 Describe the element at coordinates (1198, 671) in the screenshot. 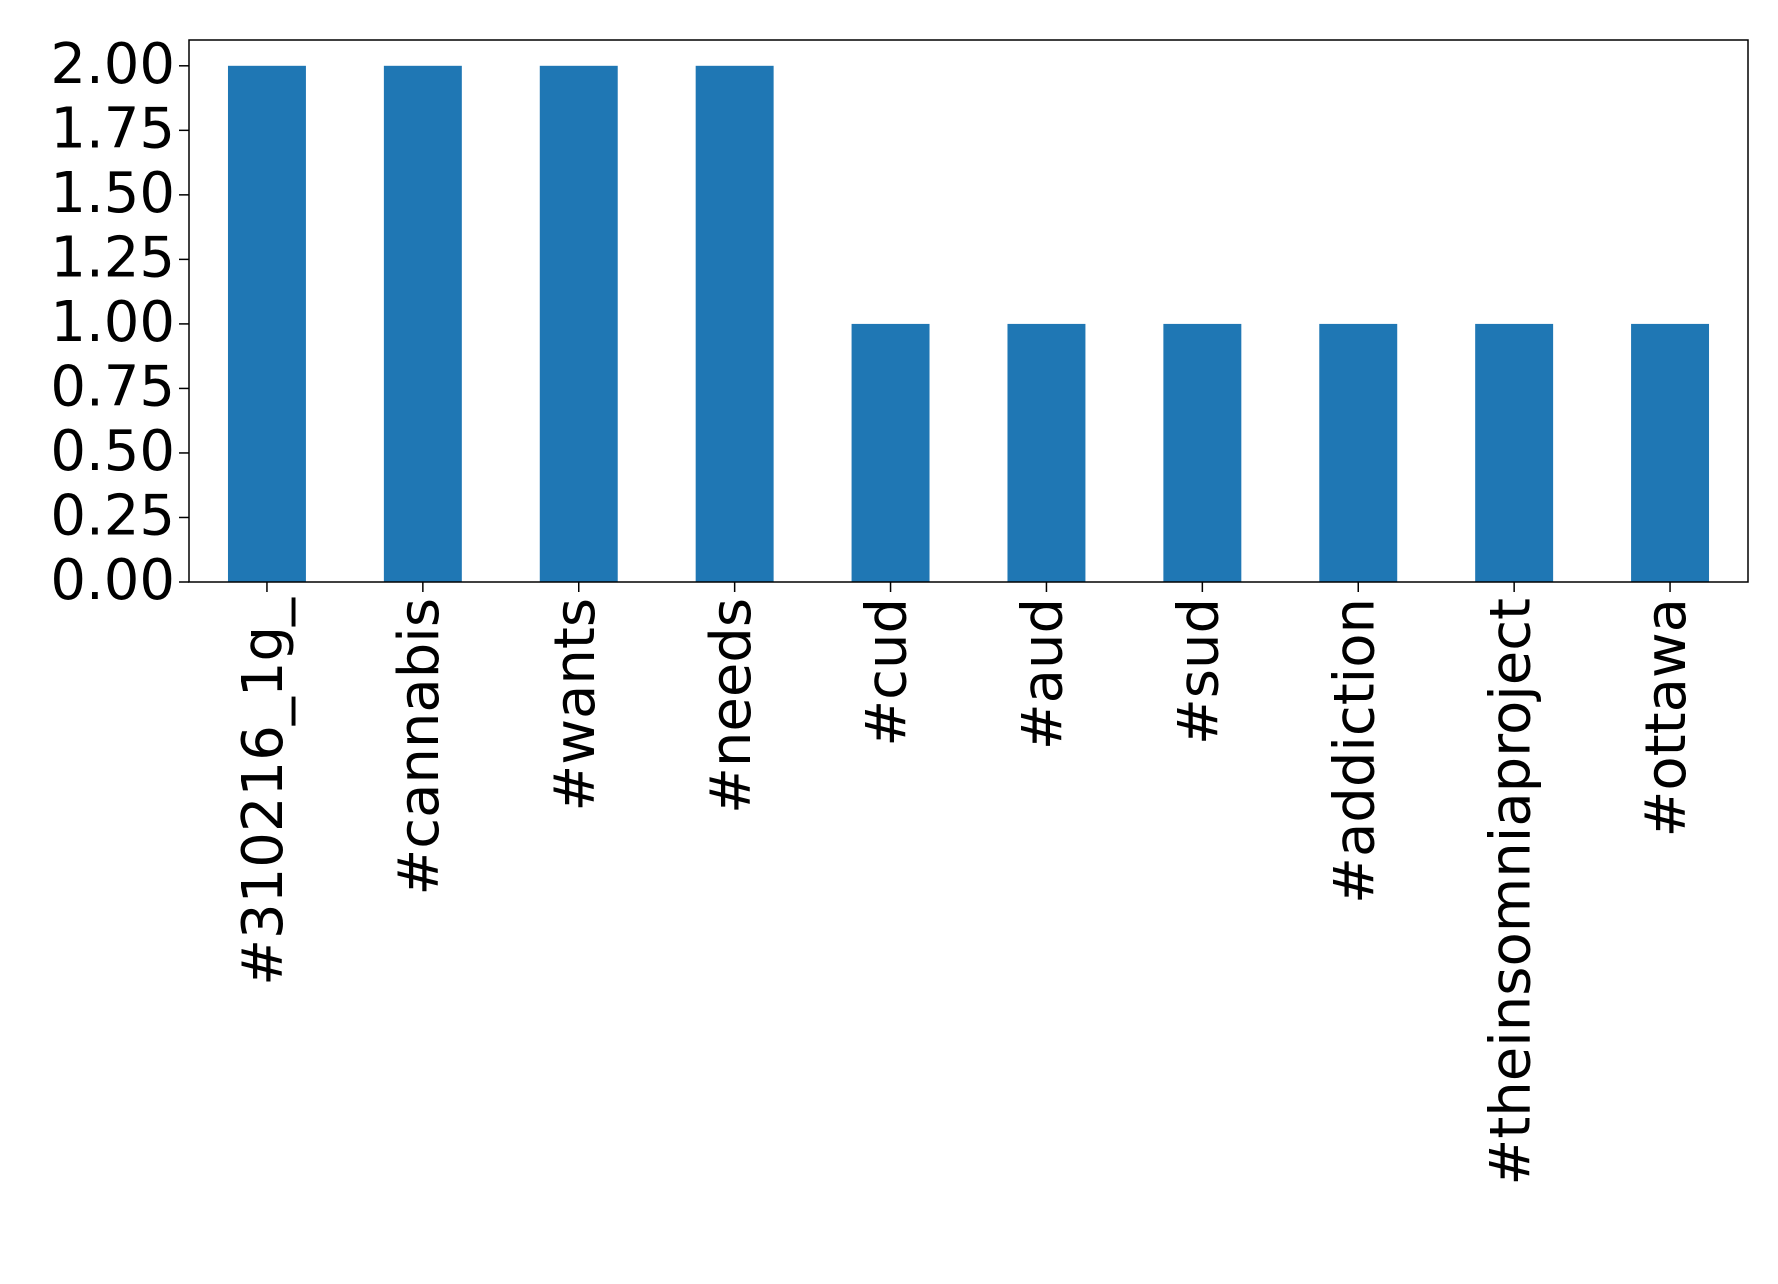

I see `x-tick-label: #sud` at that location.